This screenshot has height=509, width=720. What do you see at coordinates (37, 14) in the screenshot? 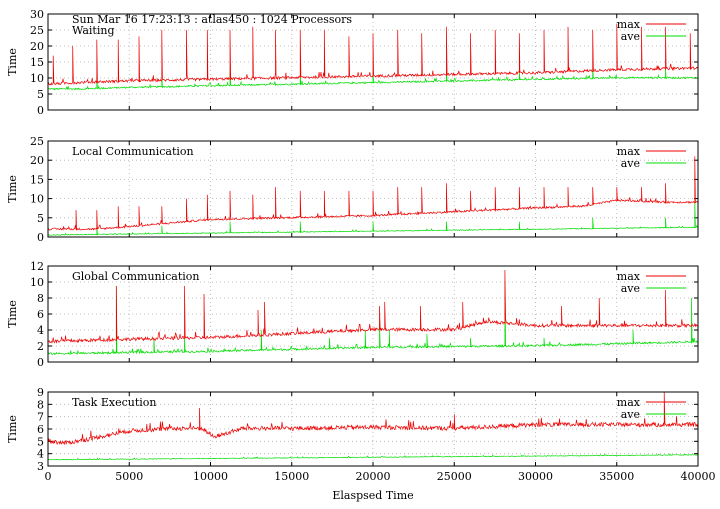
I see `y-tick-label: 30` at bounding box center [37, 14].